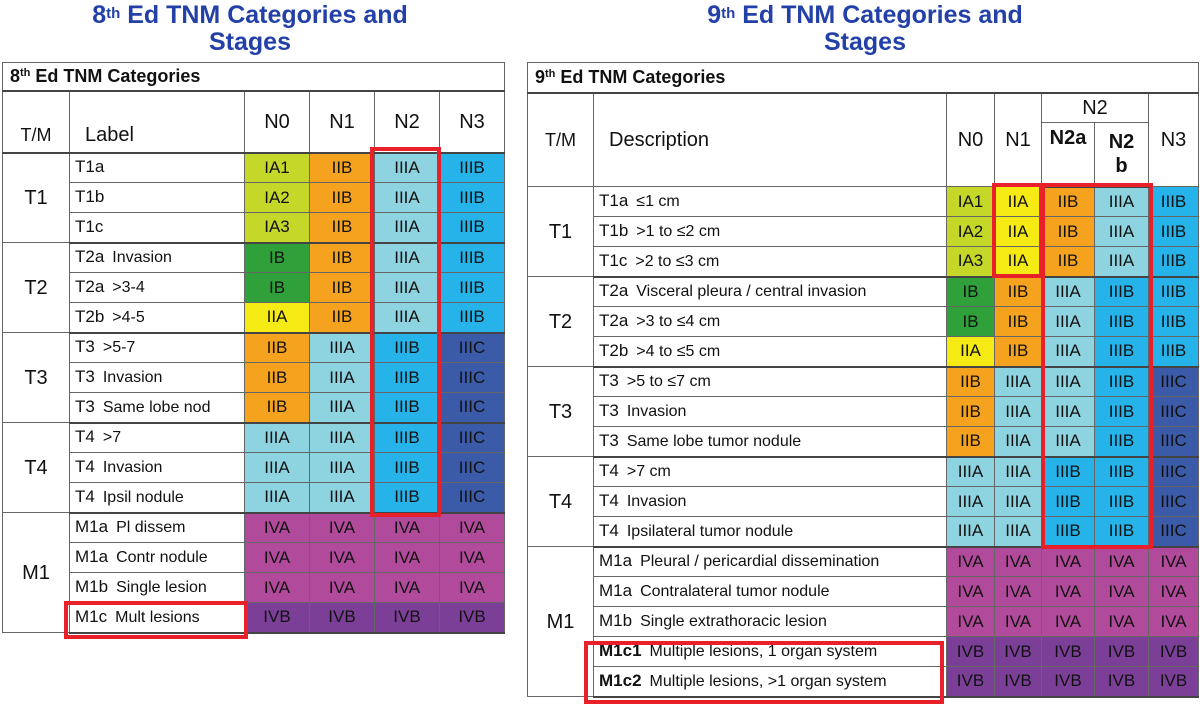 The image size is (1200, 706). I want to click on category-label: T3 >5 to ≤7 cm, so click(770, 381).